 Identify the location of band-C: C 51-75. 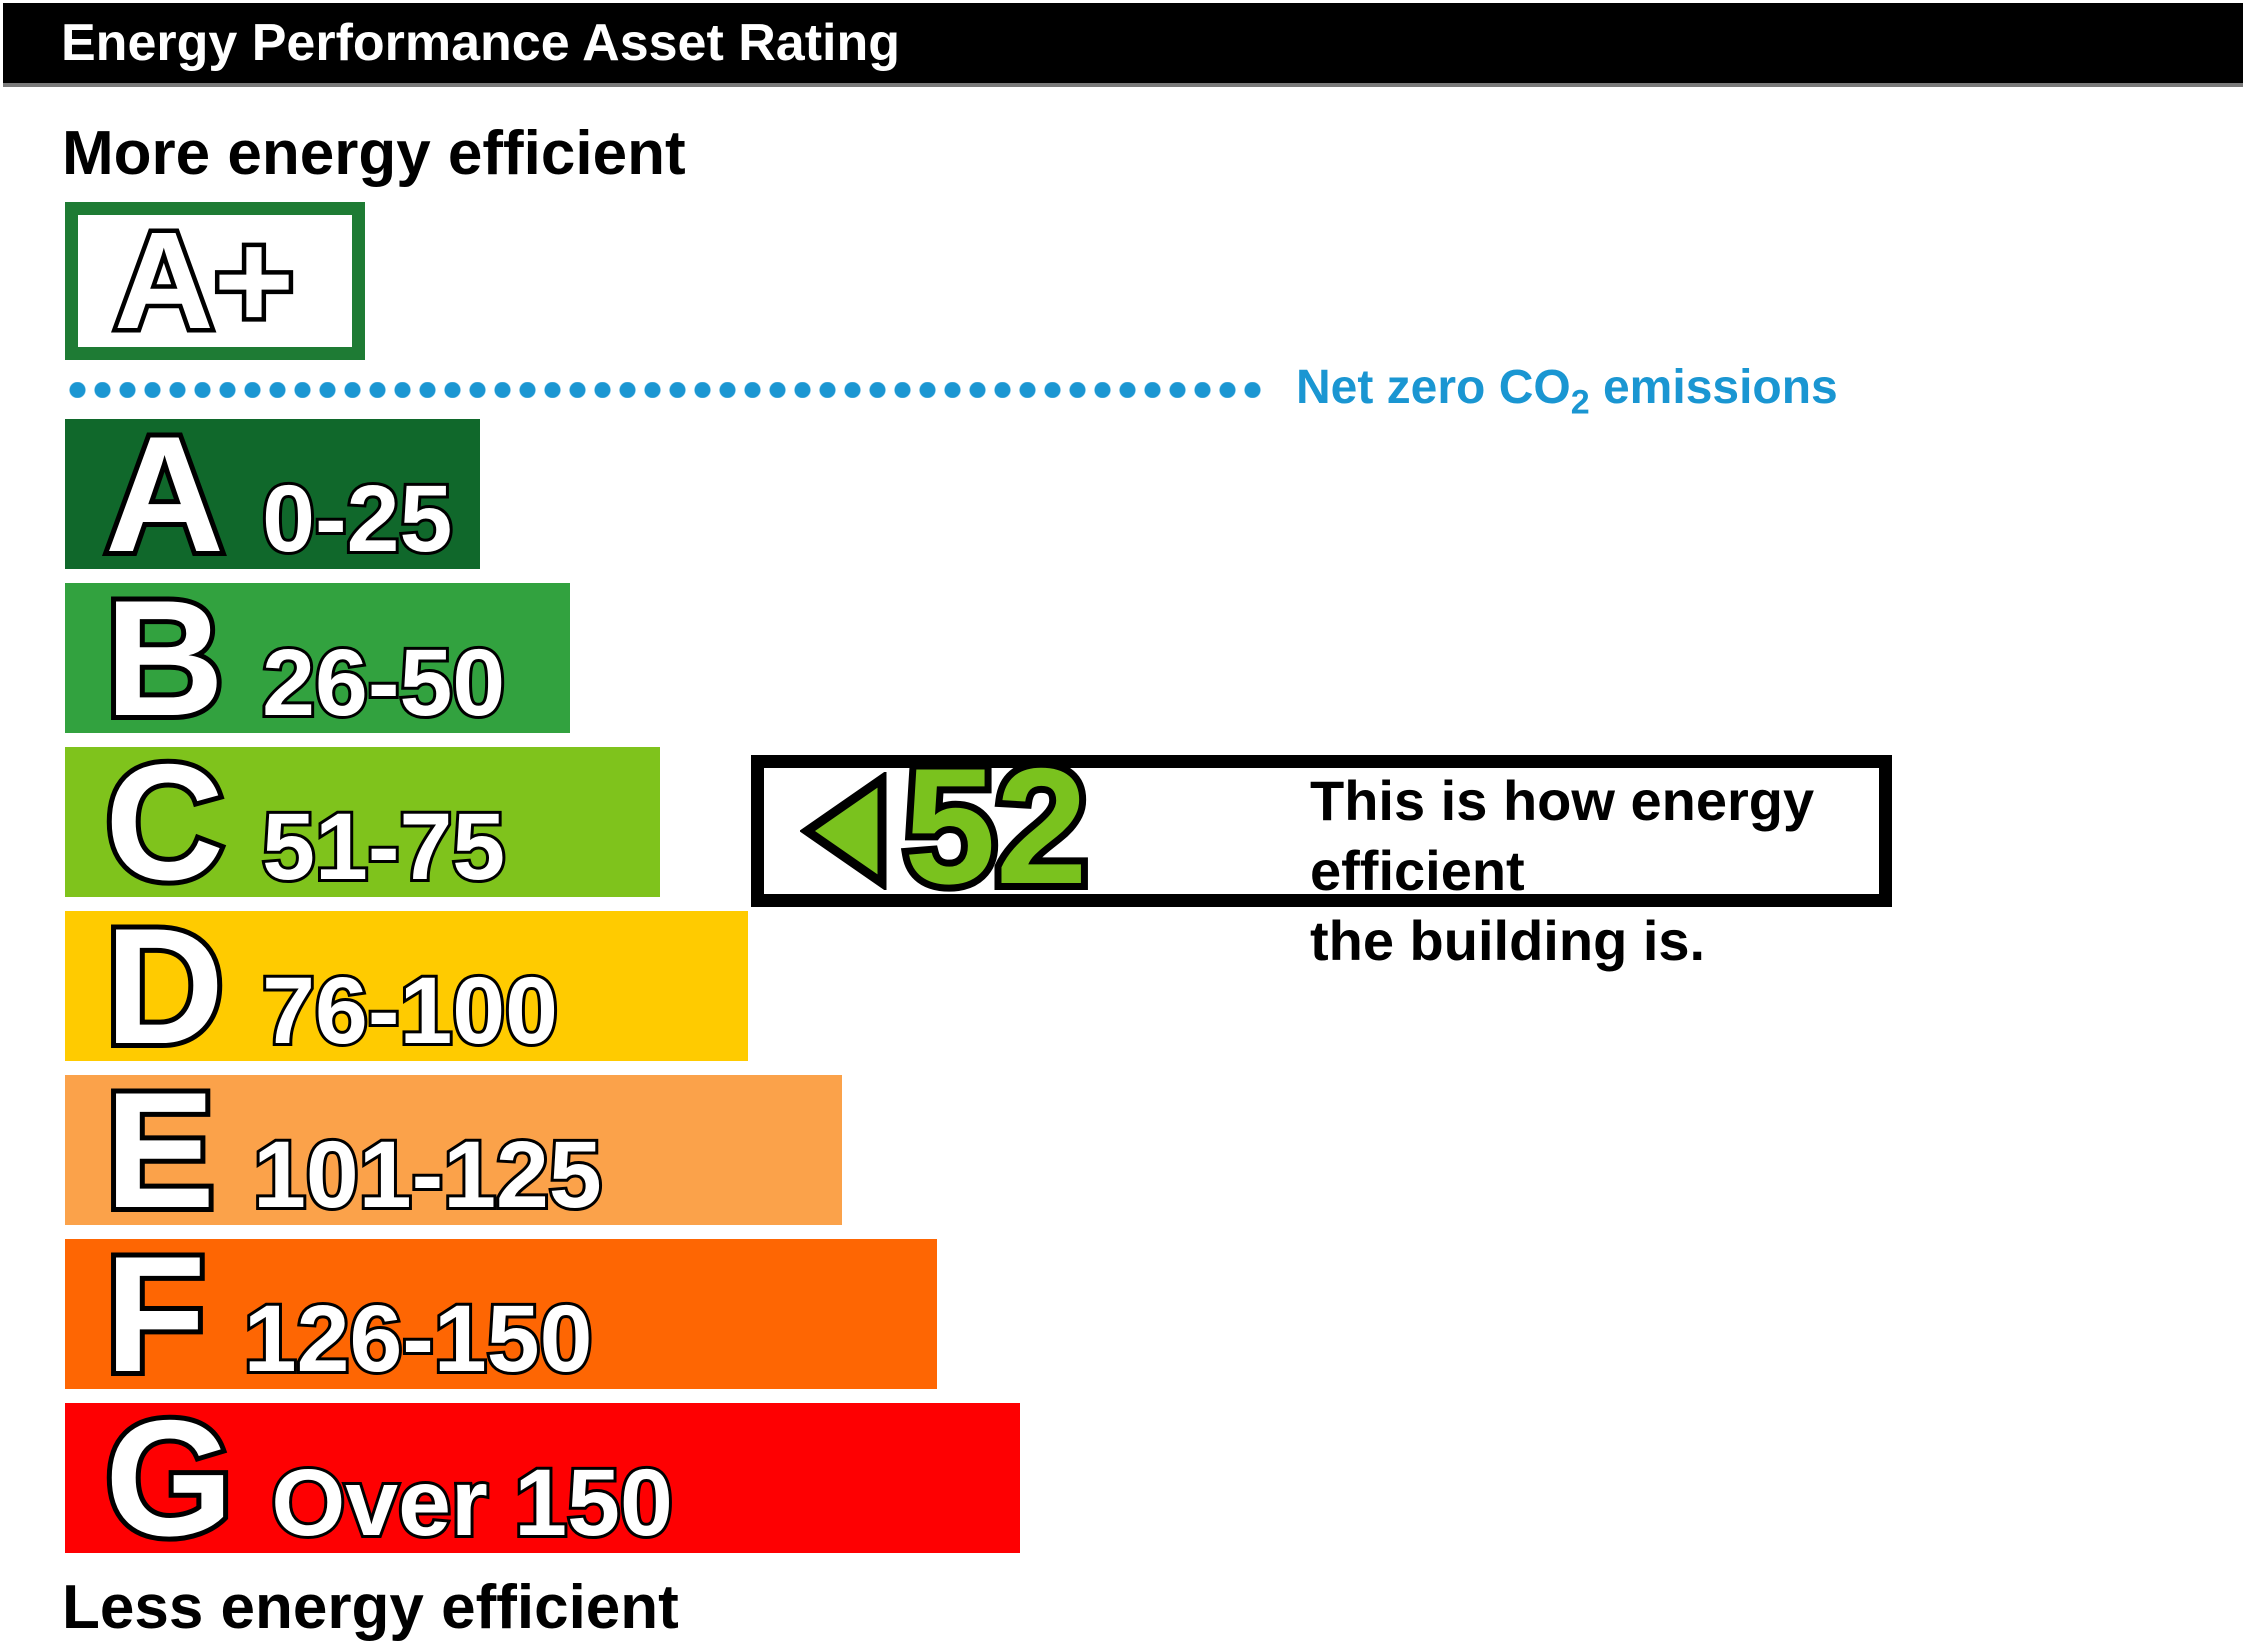
(362, 822).